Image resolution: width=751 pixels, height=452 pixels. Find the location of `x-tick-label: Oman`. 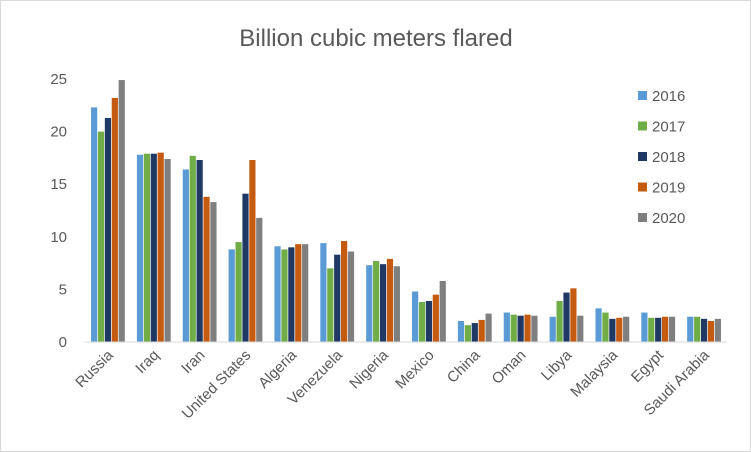

x-tick-label: Oman is located at coordinates (509, 367).